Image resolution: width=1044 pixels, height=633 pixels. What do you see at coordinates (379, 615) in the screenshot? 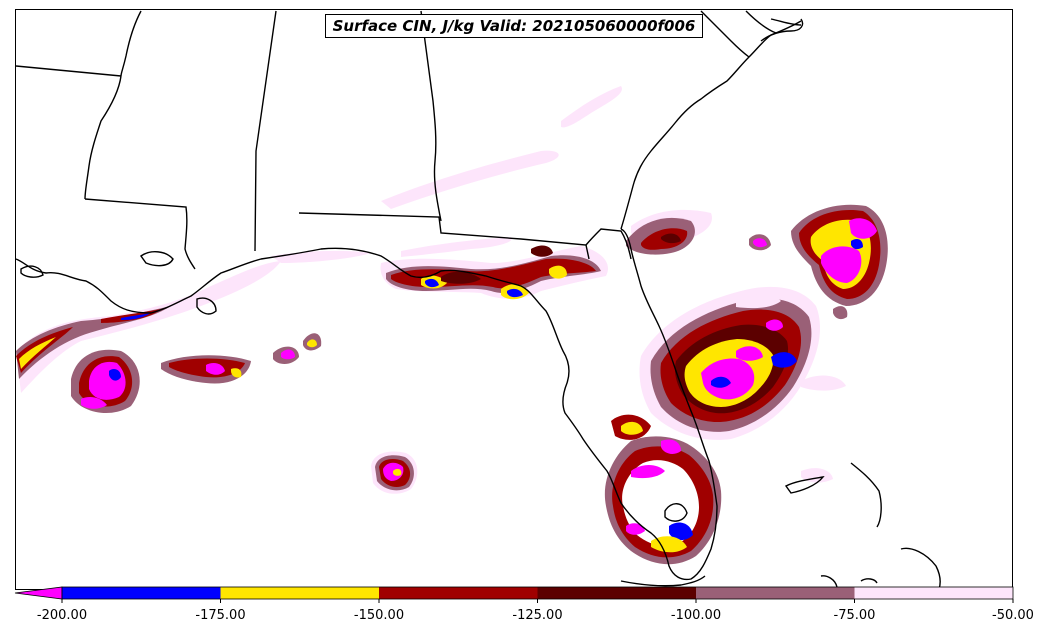
I see `colorbar-tick-label: -150.00` at bounding box center [379, 615].